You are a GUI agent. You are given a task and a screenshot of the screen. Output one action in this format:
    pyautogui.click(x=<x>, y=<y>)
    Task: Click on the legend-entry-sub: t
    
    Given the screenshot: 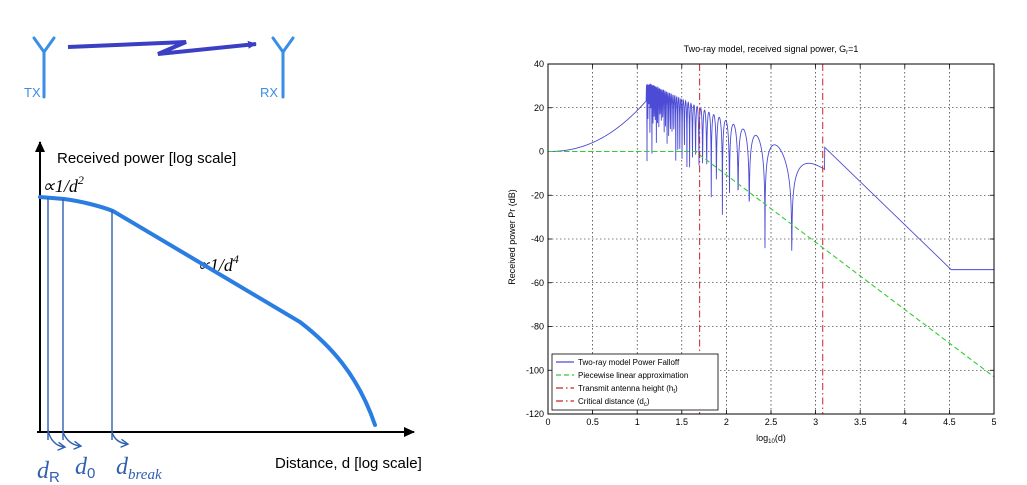 What is the action you would take?
    pyautogui.click(x=674, y=392)
    